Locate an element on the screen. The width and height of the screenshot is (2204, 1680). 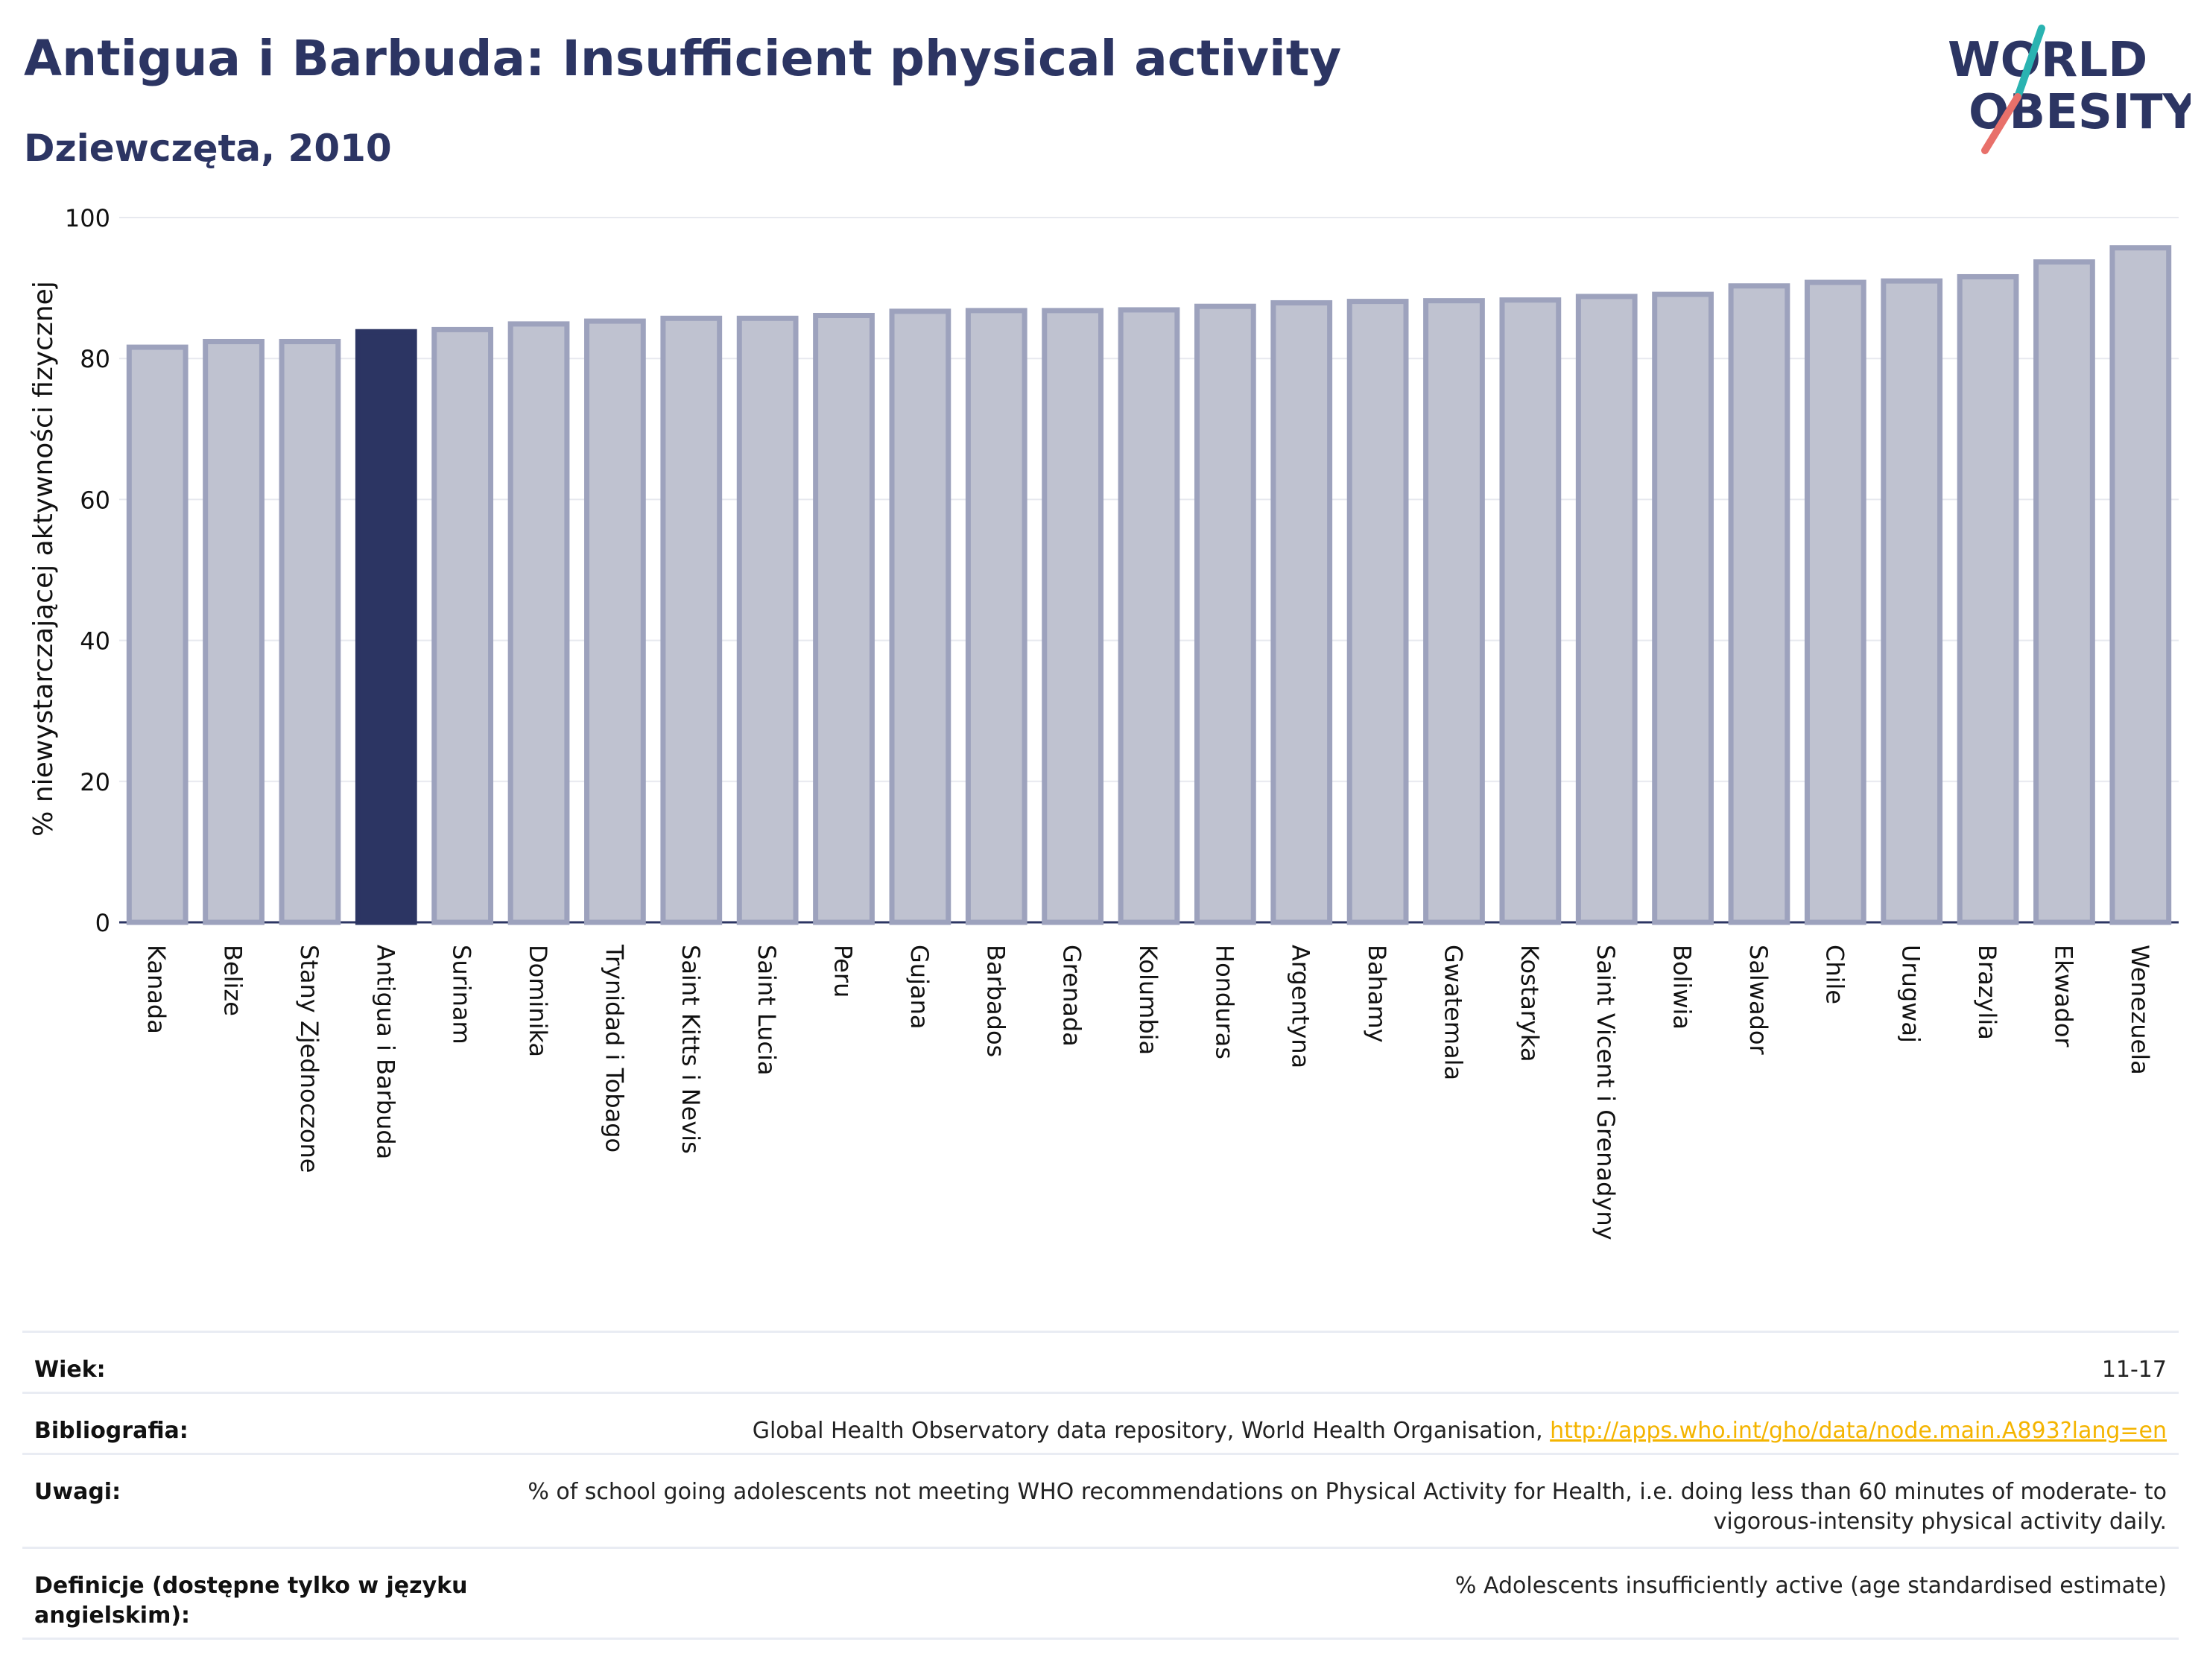
x-tick-label: Ekwador is located at coordinates (2063, 996).